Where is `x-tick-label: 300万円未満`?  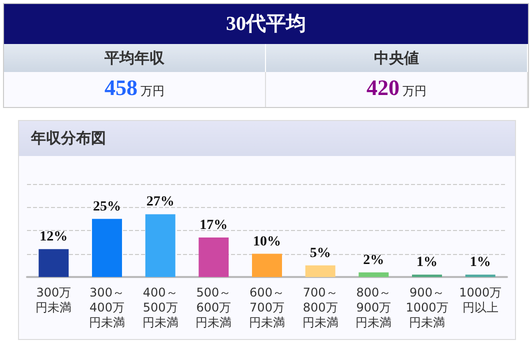
x-tick-label: 300万円未満 is located at coordinates (54, 300).